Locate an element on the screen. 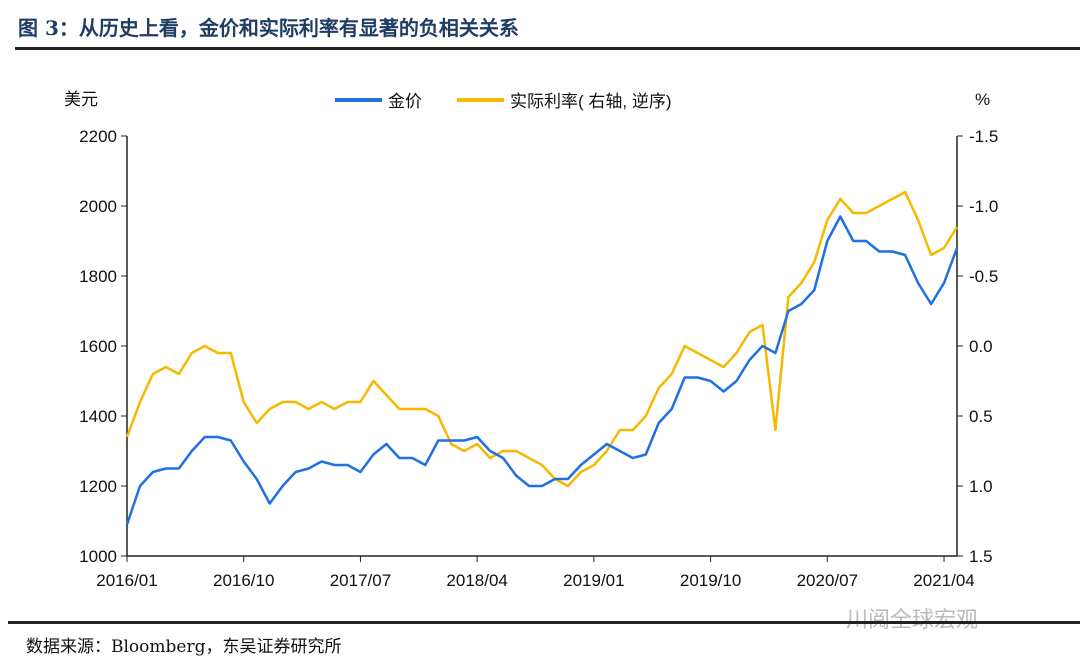 Image resolution: width=1080 pixels, height=667 pixels. x-tick-label: 2016/01 is located at coordinates (126, 580).